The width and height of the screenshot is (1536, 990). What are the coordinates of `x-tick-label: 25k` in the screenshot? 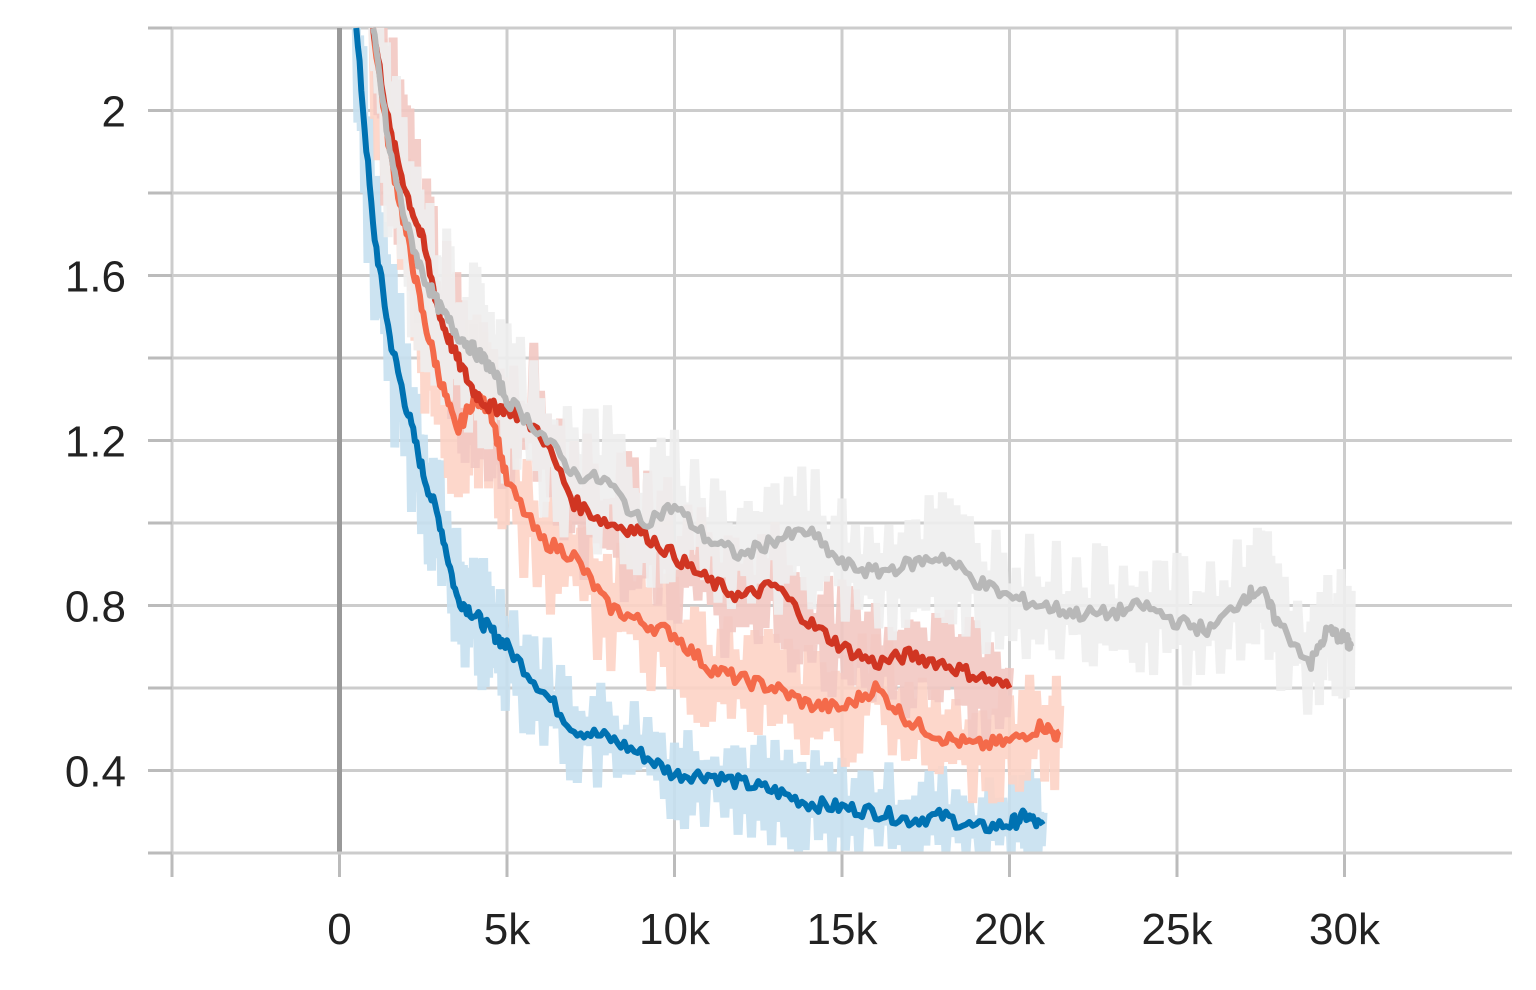 It's located at (1178, 929).